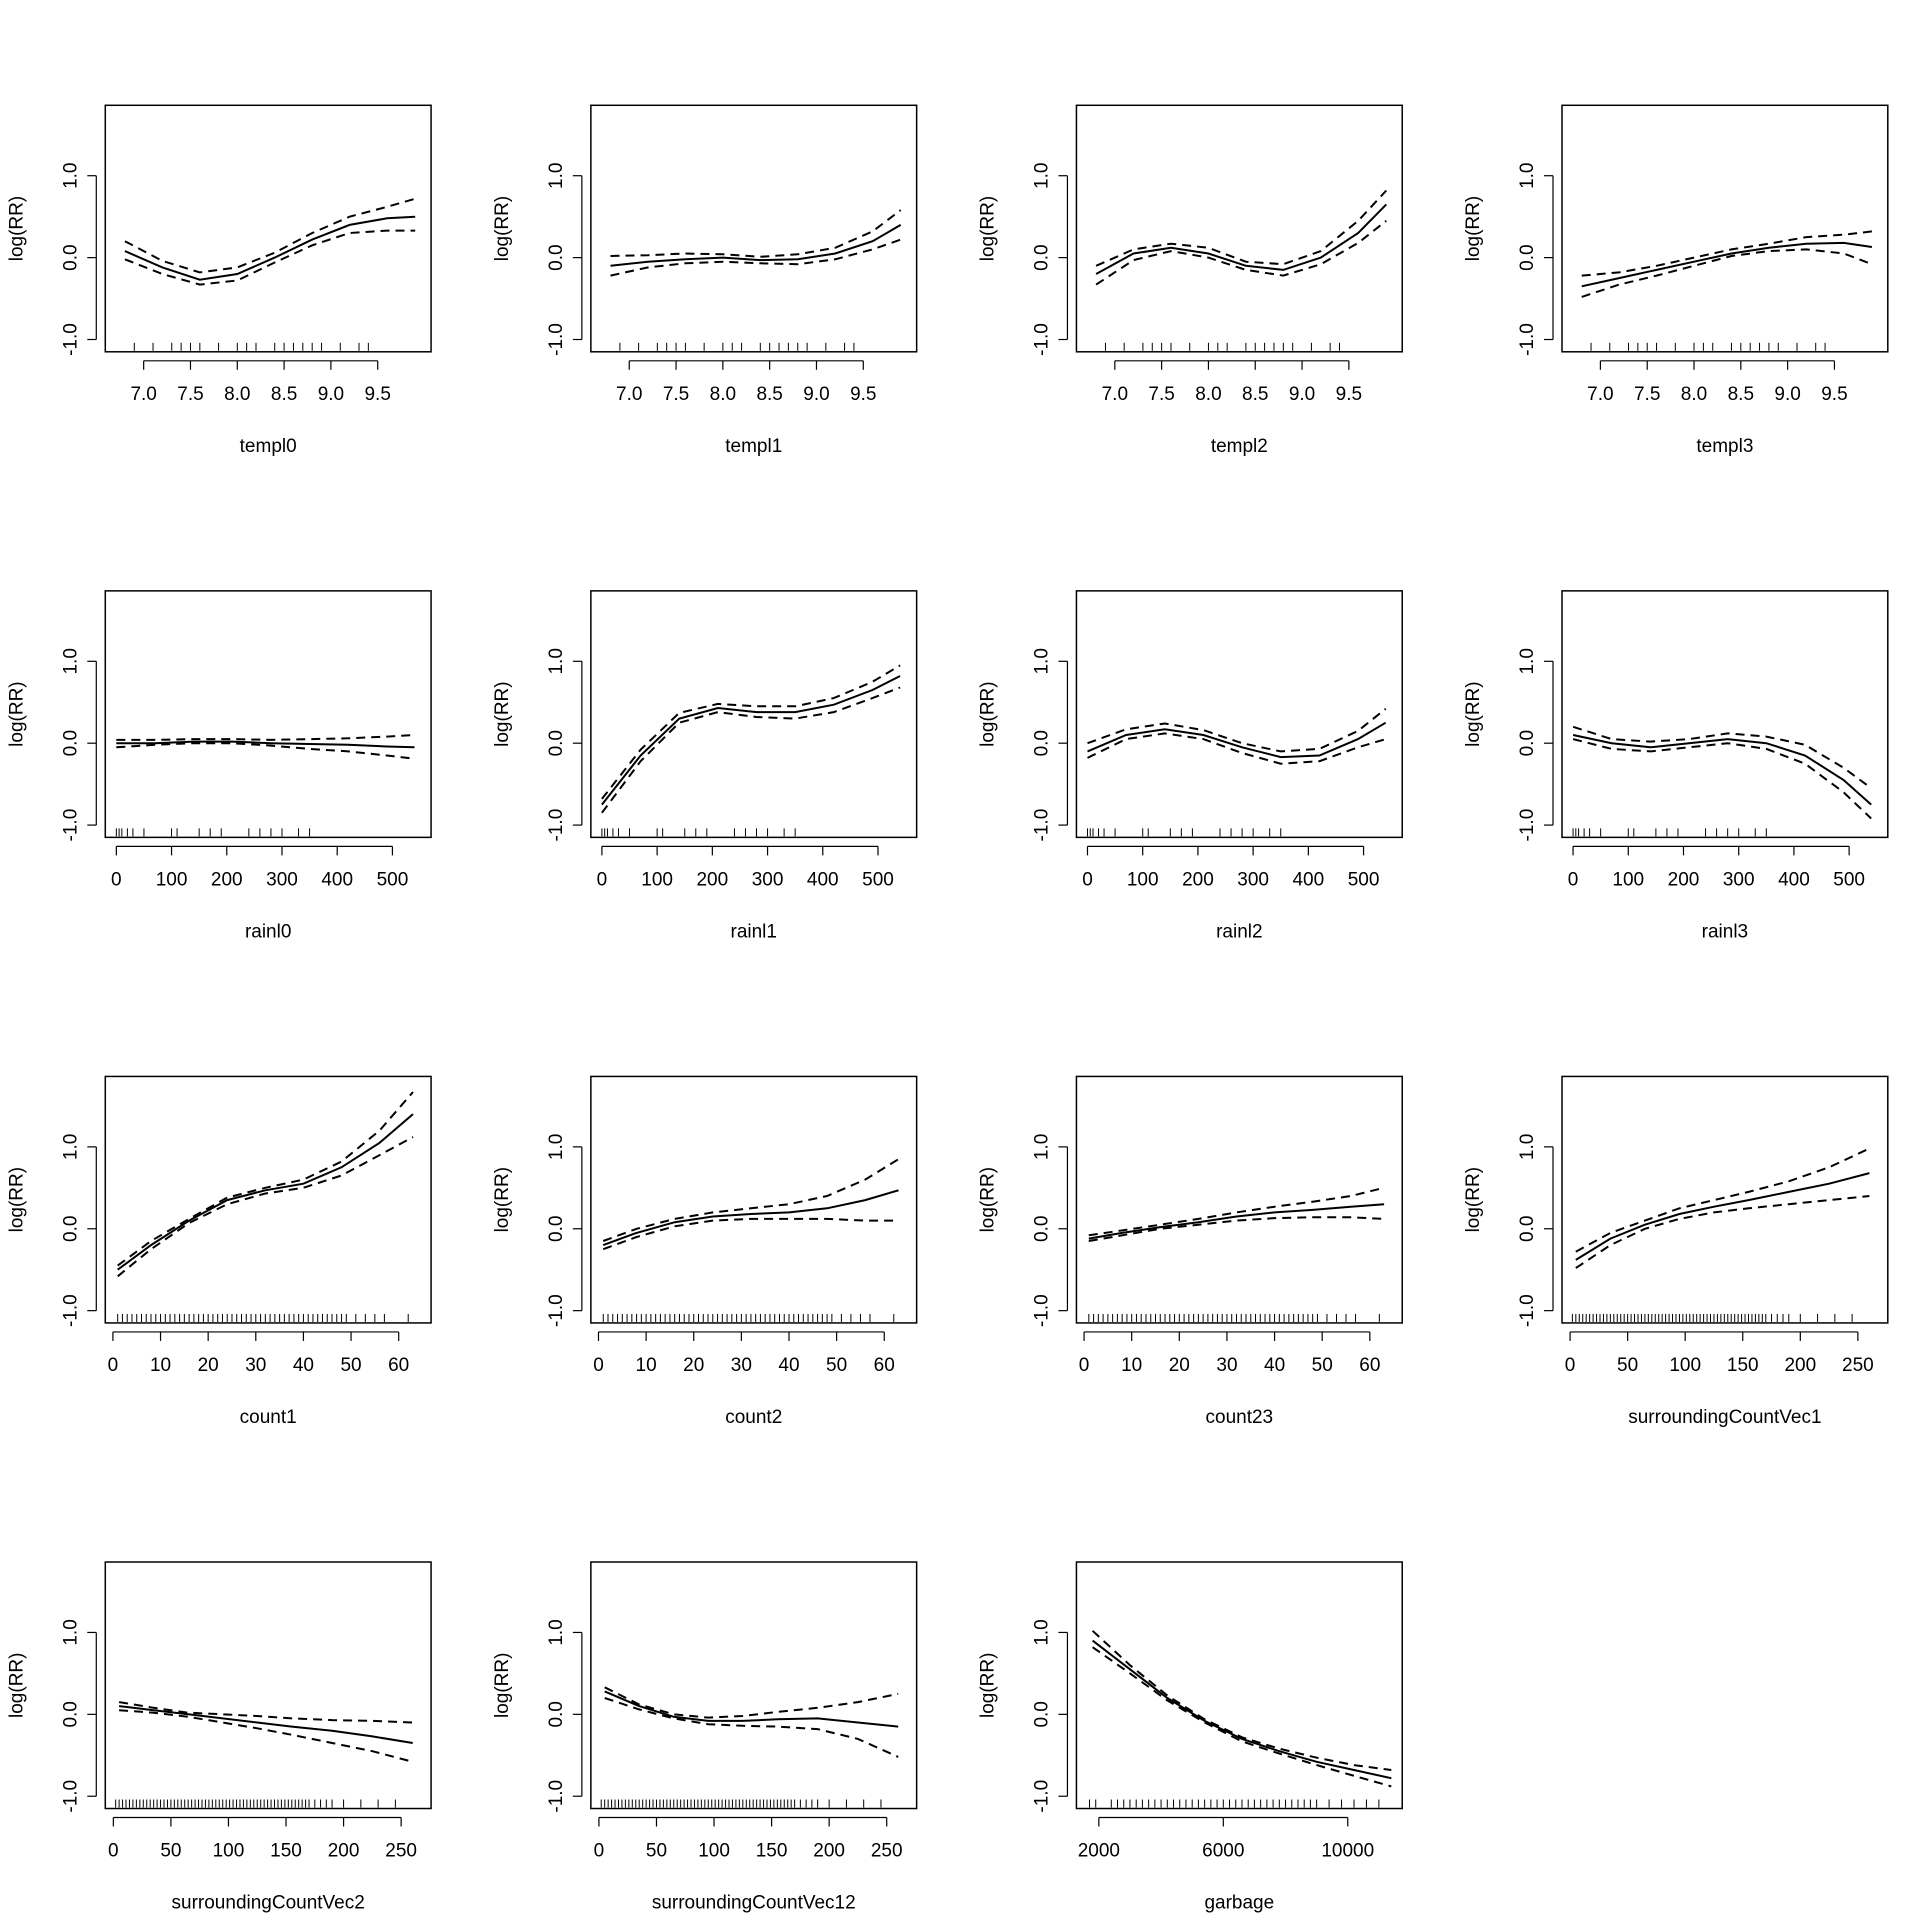 The width and height of the screenshot is (1920, 1920). What do you see at coordinates (1858, 1365) in the screenshot?
I see `x-tick-label: 250` at bounding box center [1858, 1365].